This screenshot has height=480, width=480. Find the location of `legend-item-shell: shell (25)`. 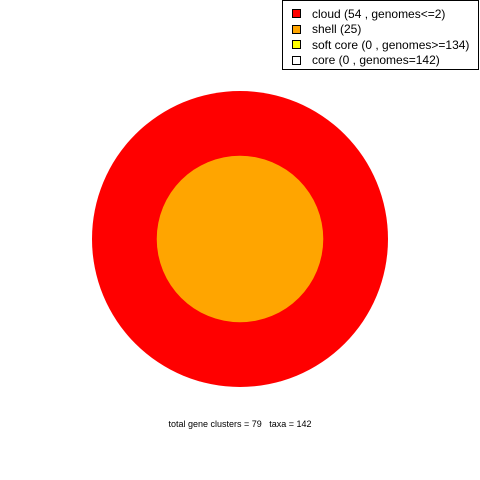

legend-item-shell: shell (25) is located at coordinates (380, 30).